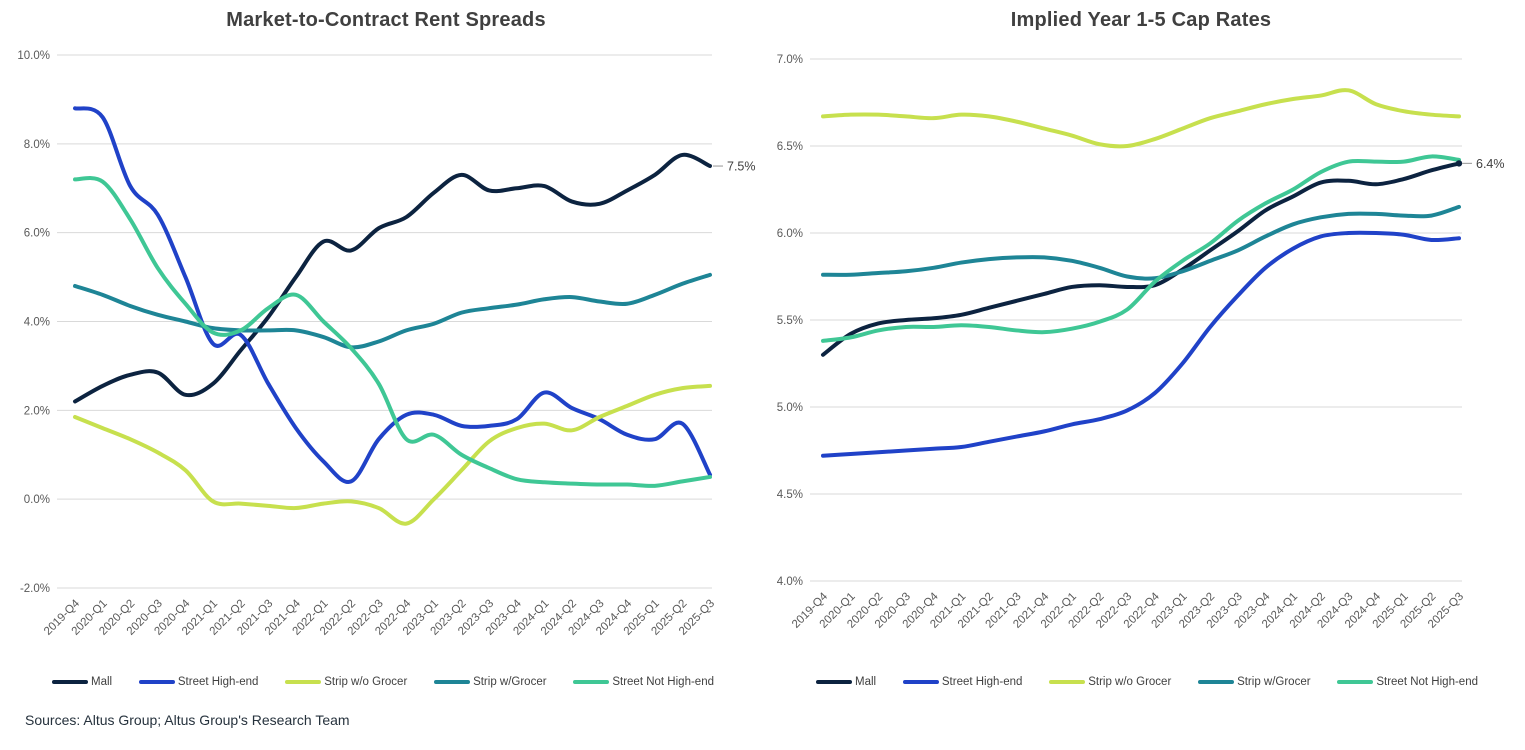 The height and width of the screenshot is (750, 1525). Describe the element at coordinates (790, 495) in the screenshot. I see `y-axis-label: 4.5%` at that location.